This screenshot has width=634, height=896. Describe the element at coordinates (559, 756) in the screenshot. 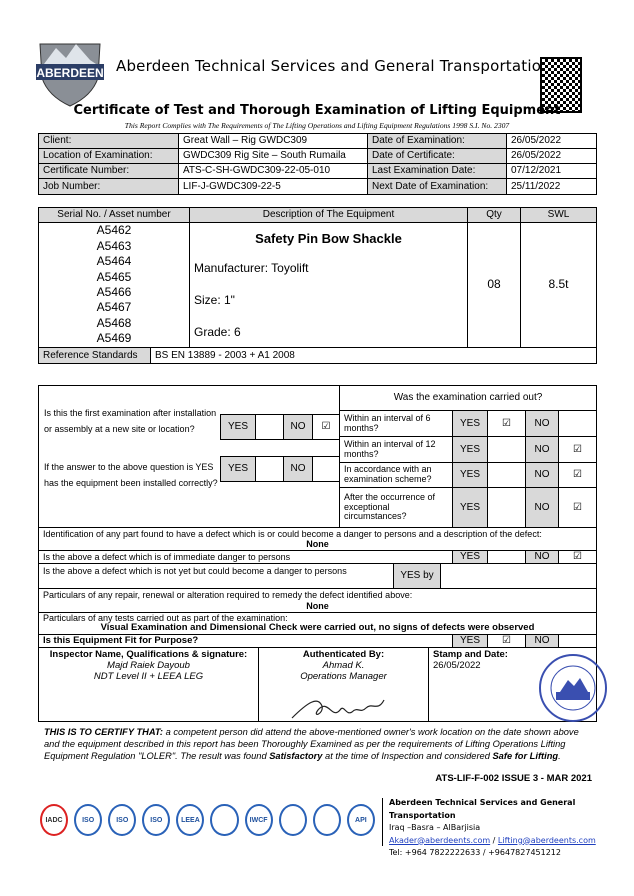

I see `certify-end: .` at that location.